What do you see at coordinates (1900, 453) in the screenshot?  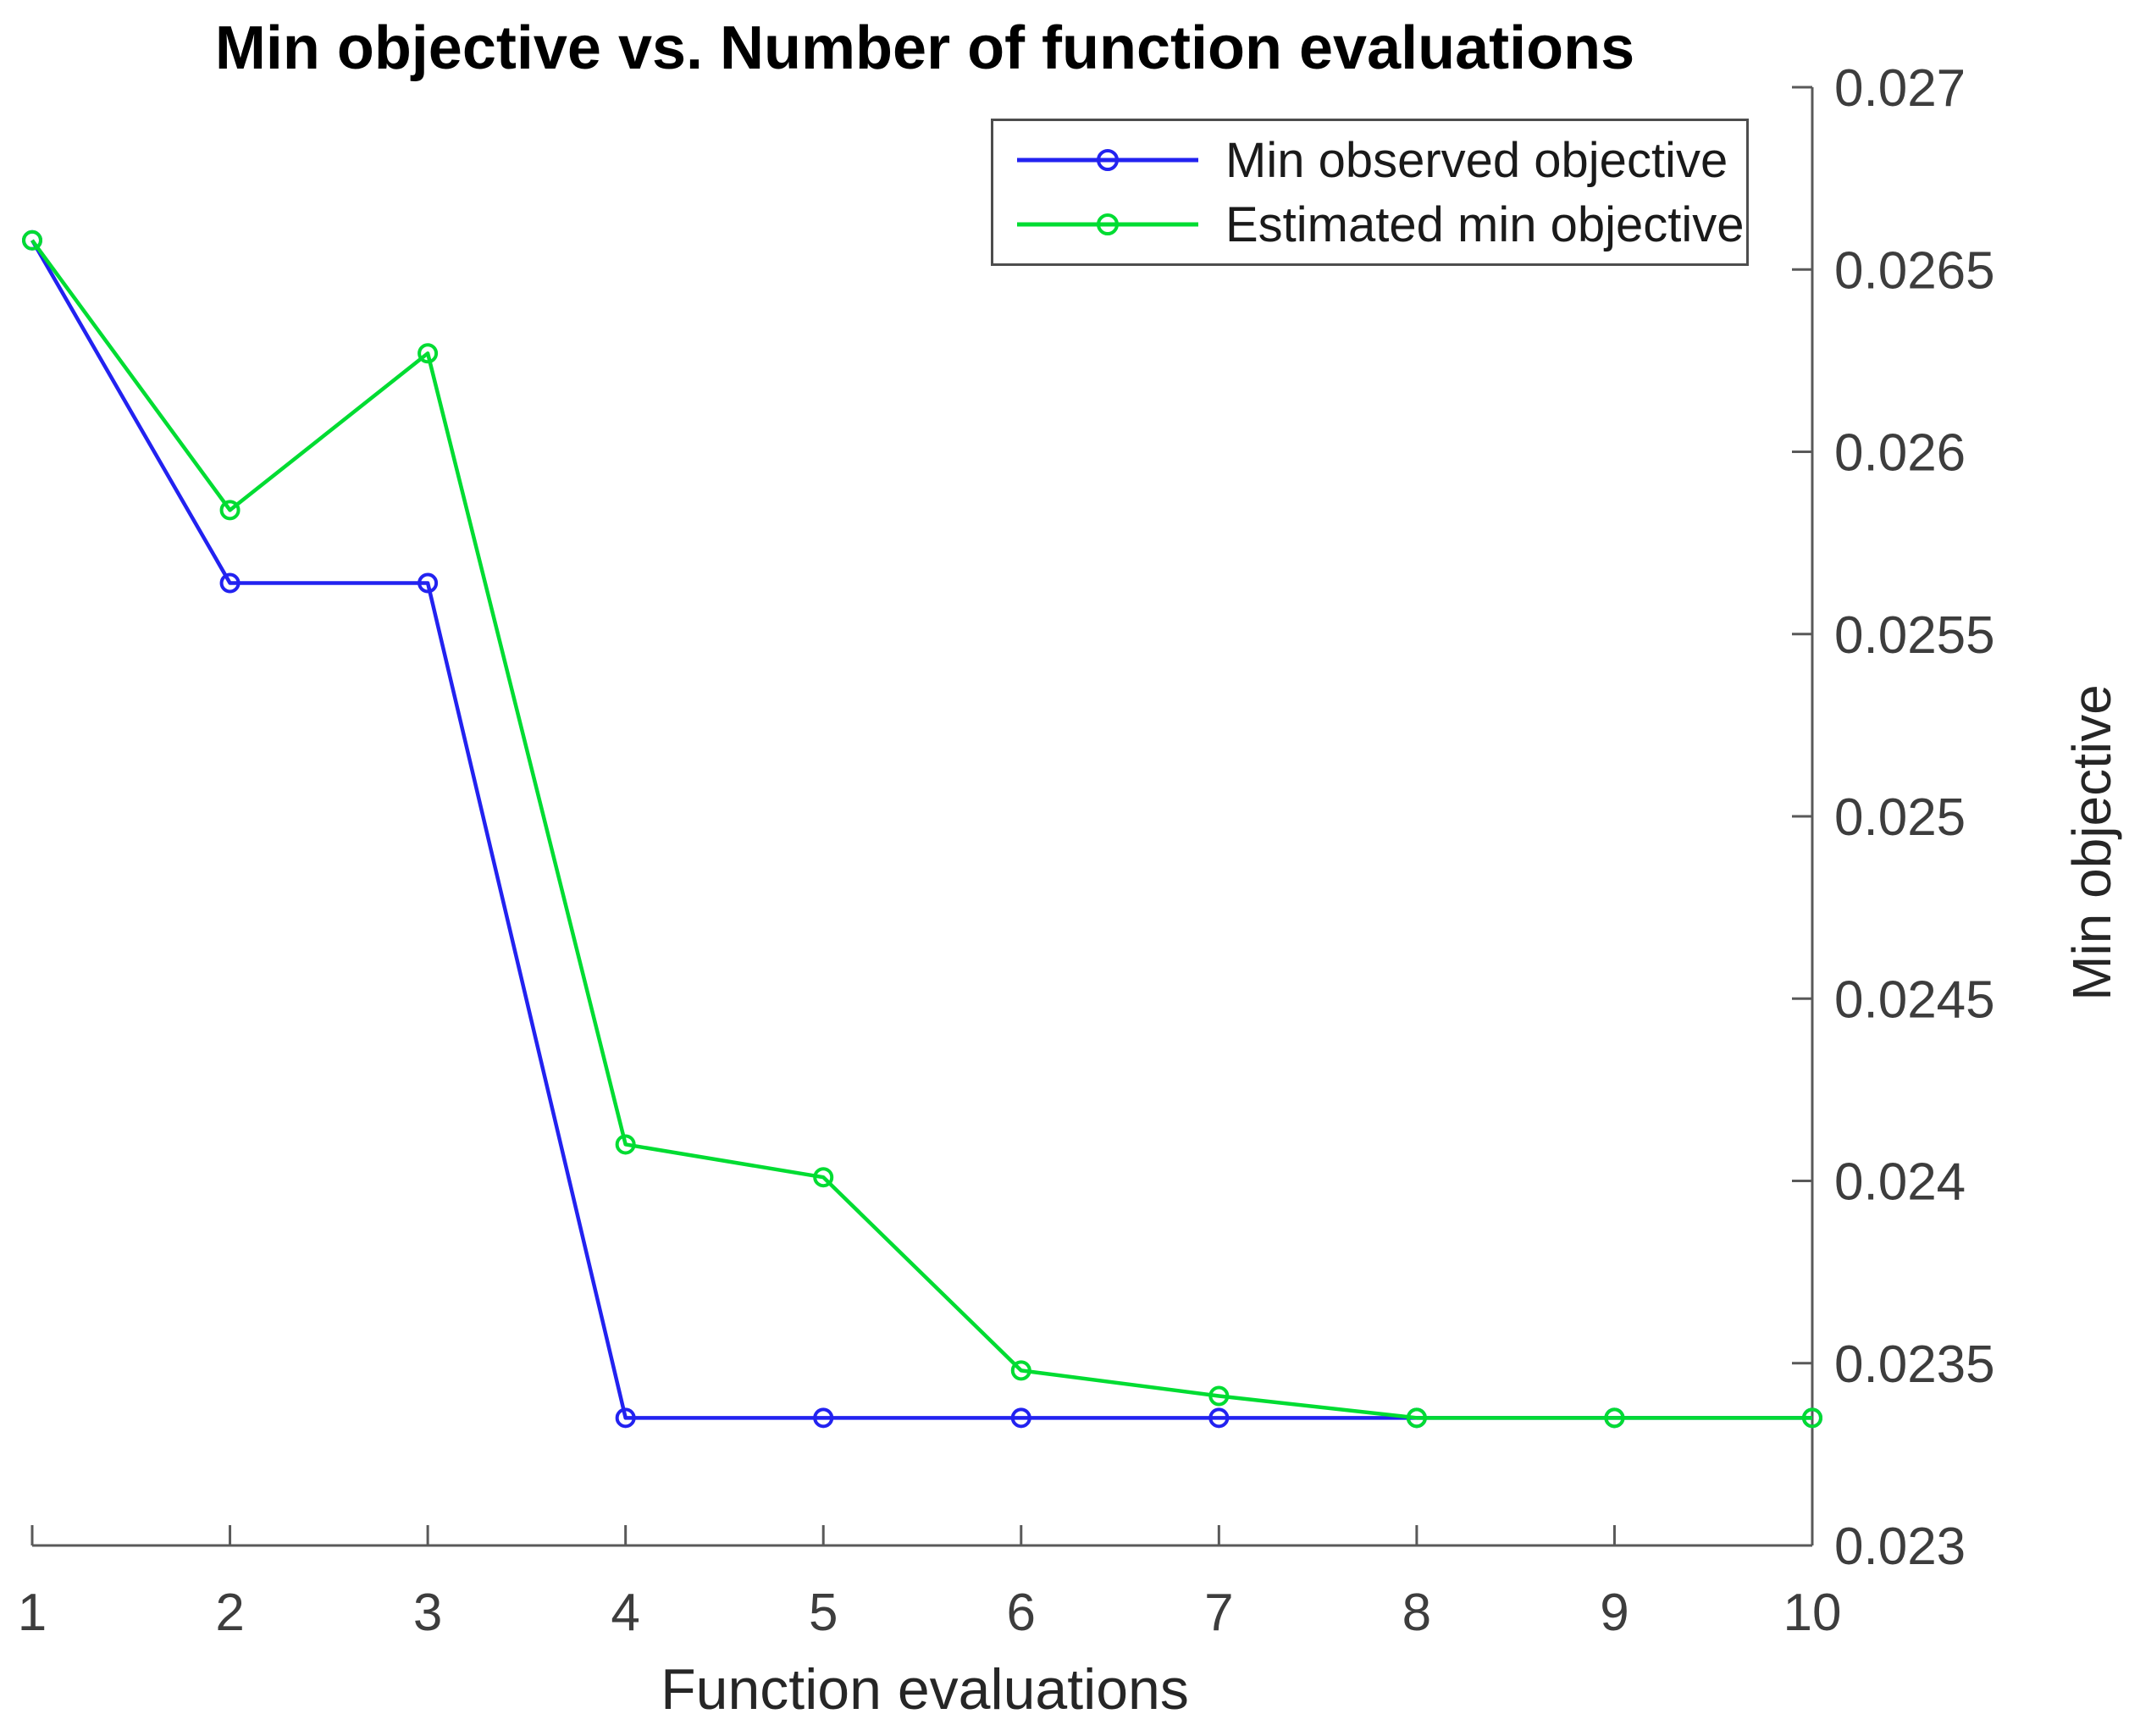 I see `y-tick-label: 0.026` at bounding box center [1900, 453].